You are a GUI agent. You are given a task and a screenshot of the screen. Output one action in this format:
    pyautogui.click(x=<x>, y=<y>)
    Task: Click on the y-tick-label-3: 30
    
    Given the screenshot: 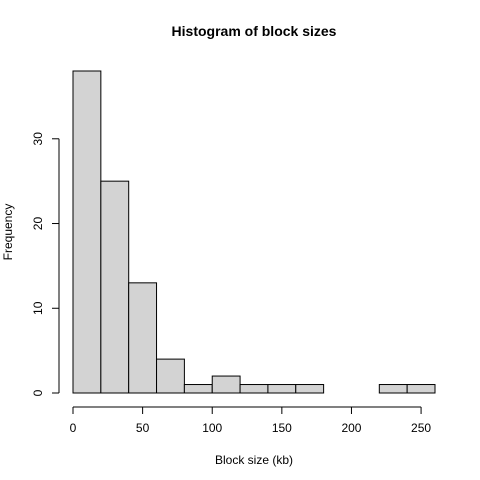 What is the action you would take?
    pyautogui.click(x=38, y=139)
    